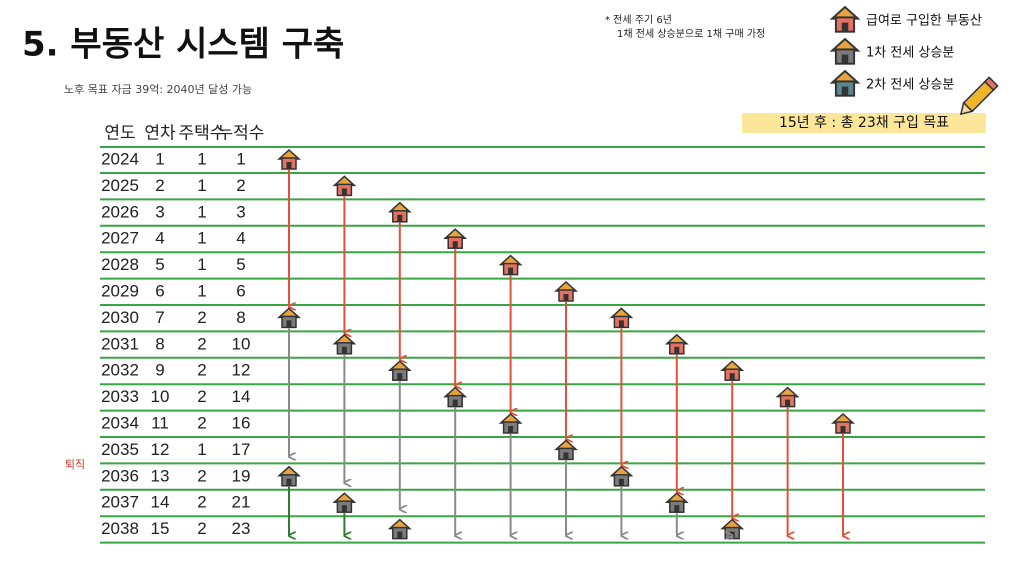 The height and width of the screenshot is (570, 1014). What do you see at coordinates (979, 96) in the screenshot?
I see `pencil-icon` at bounding box center [979, 96].